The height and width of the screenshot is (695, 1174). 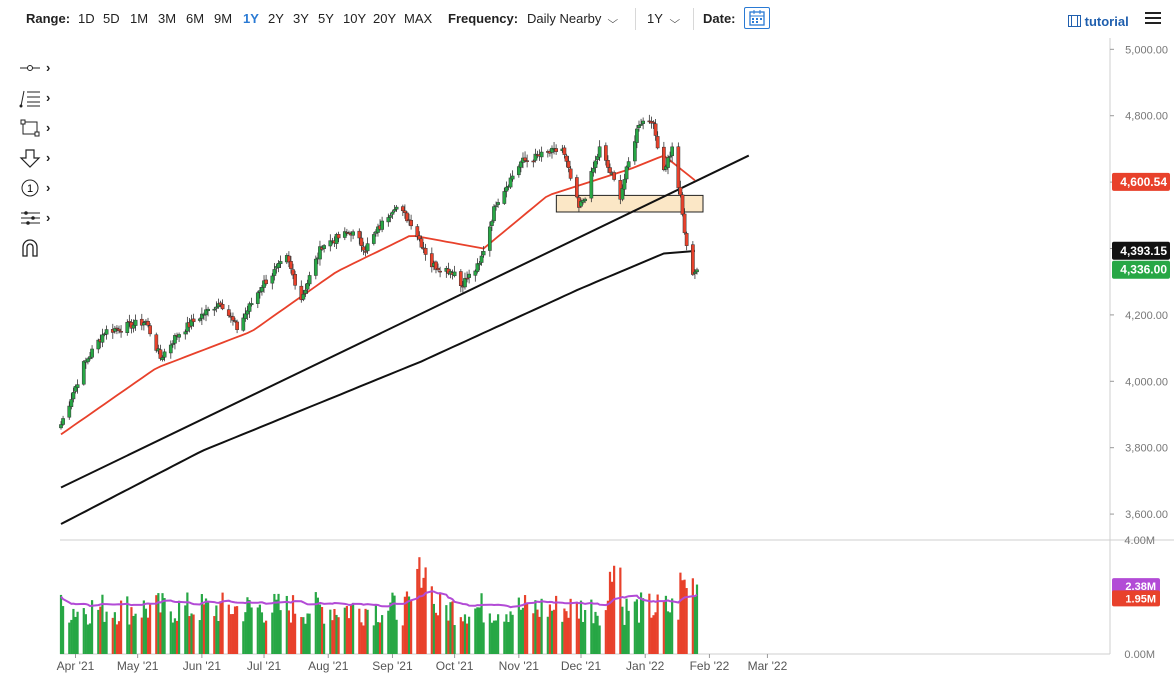 I want to click on frequency-label: Frequency:, so click(x=483, y=18).